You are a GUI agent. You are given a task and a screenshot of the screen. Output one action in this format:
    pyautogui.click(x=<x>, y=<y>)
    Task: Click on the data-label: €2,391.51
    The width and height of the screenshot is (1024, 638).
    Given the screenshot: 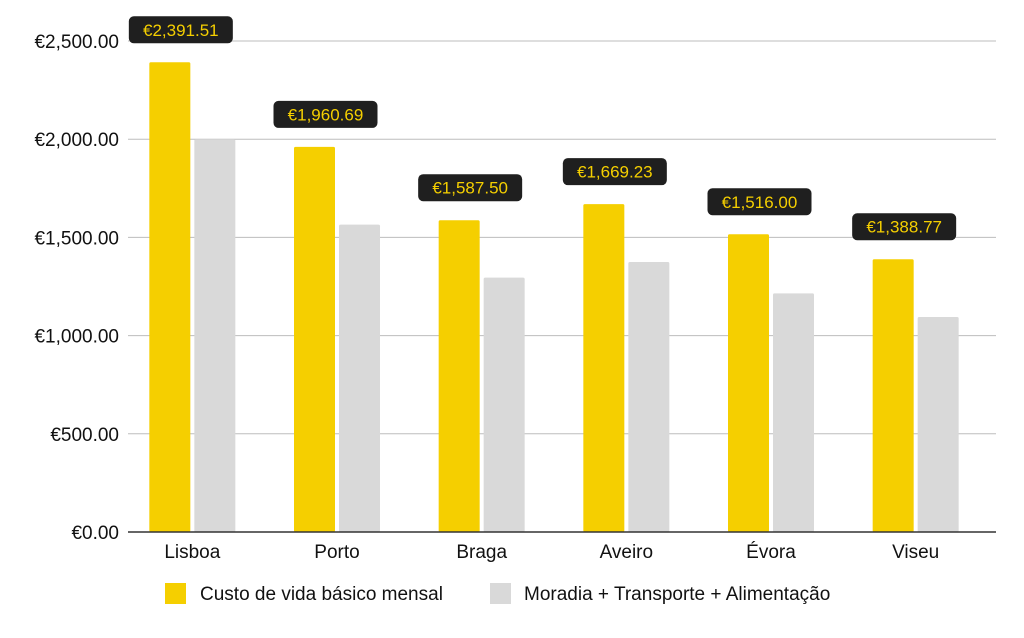 What is the action you would take?
    pyautogui.click(x=181, y=30)
    